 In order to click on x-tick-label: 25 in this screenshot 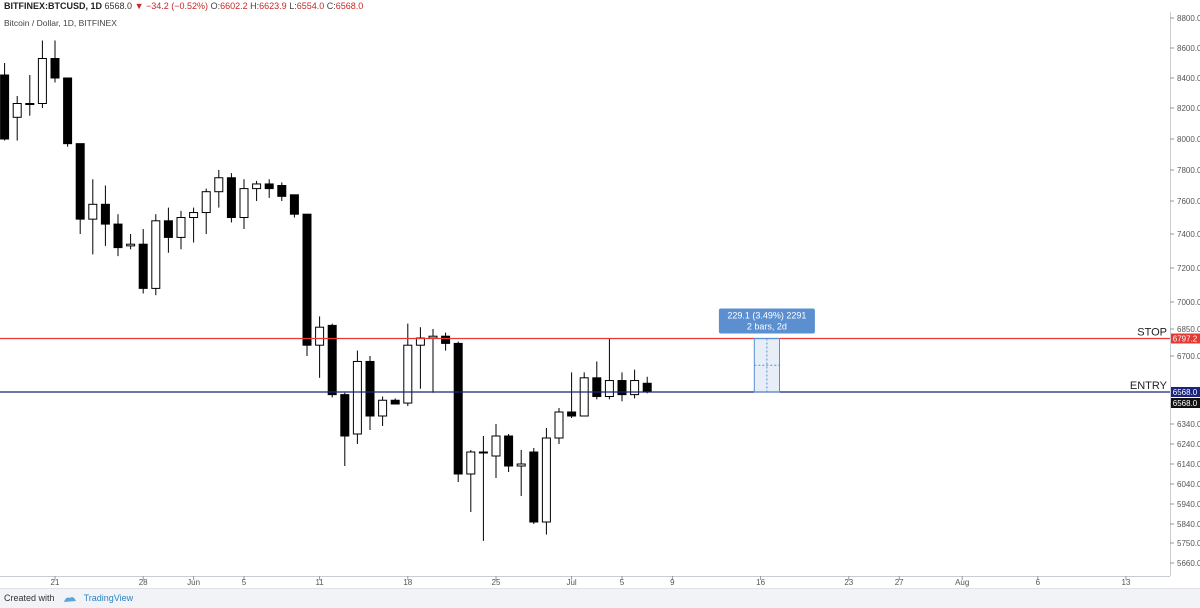, I will do `click(496, 582)`.